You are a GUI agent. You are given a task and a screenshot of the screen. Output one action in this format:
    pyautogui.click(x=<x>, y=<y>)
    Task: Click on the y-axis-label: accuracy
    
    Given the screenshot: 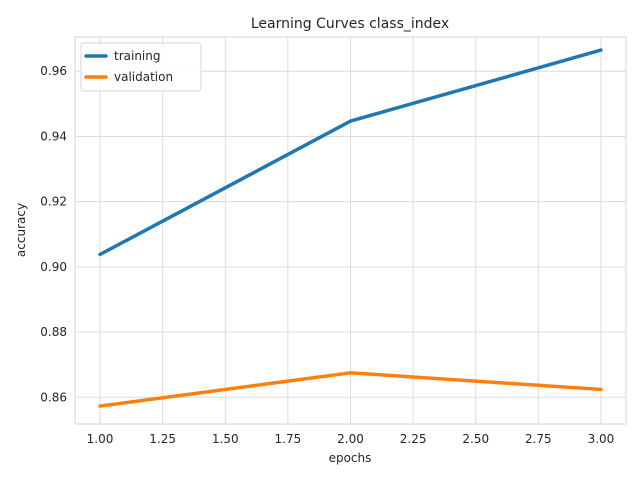 What is the action you would take?
    pyautogui.click(x=21, y=230)
    